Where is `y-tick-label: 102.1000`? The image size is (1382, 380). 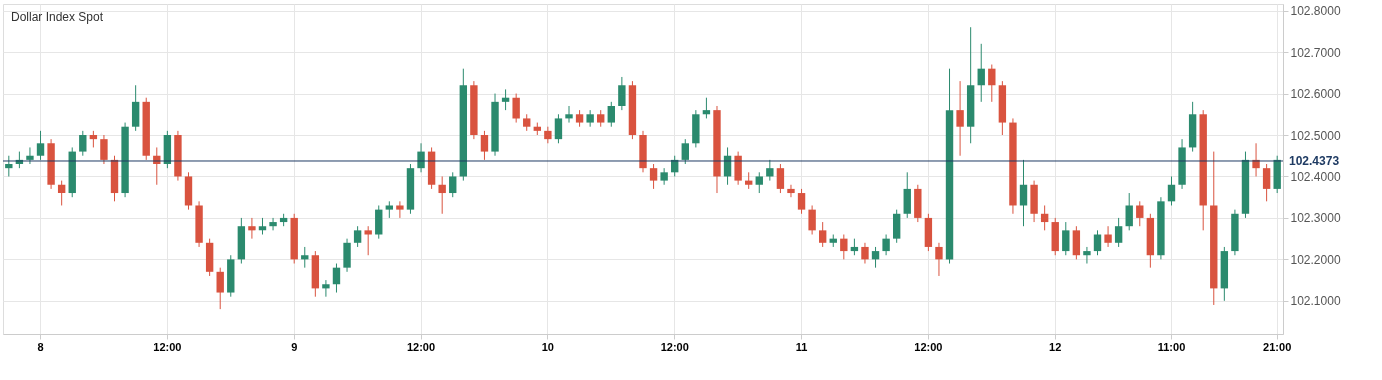 y-tick-label: 102.1000 is located at coordinates (1315, 301).